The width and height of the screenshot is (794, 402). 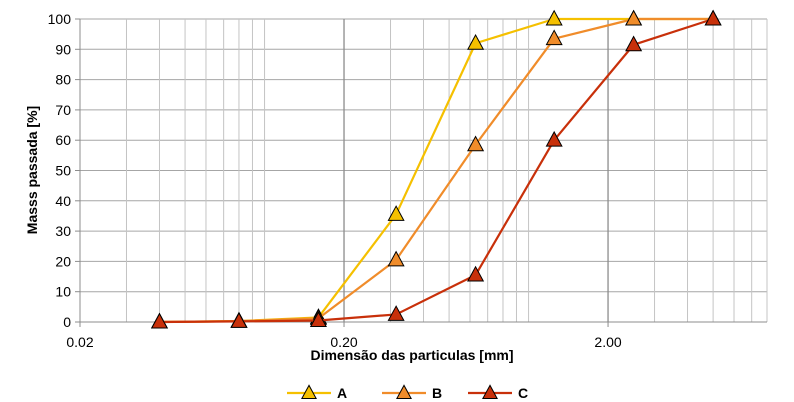 What do you see at coordinates (60, 19) in the screenshot?
I see `y-tick-label: 100` at bounding box center [60, 19].